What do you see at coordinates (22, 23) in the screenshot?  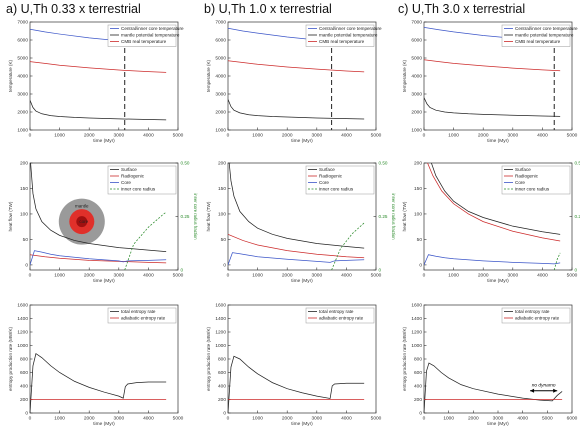 I see `y-tick-label: 7000` at bounding box center [22, 23].